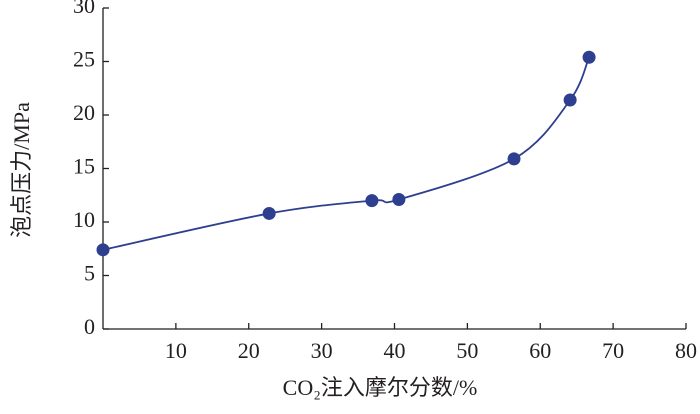 Image resolution: width=700 pixels, height=414 pixels. I want to click on x-axis-label: CO₂注入摩尔分数/%, so click(380, 387).